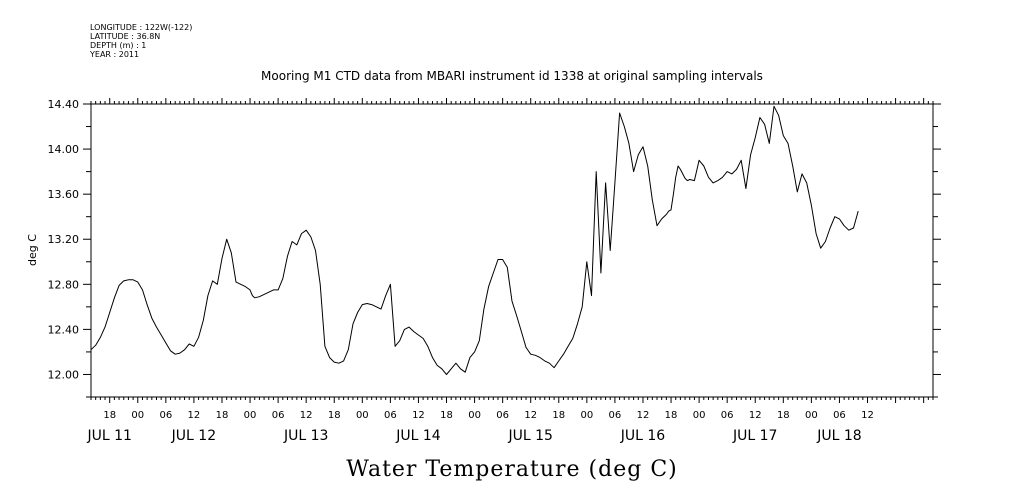 The height and width of the screenshot is (504, 1009). What do you see at coordinates (643, 436) in the screenshot?
I see `x-day-label: JUL 16` at bounding box center [643, 436].